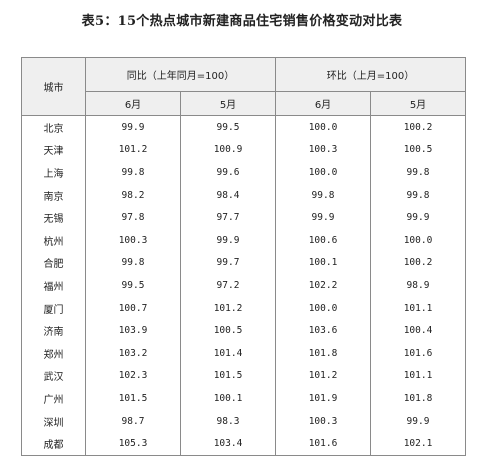  What do you see at coordinates (133, 330) in the screenshot?
I see `yoy-june-cell: 103.9` at bounding box center [133, 330].